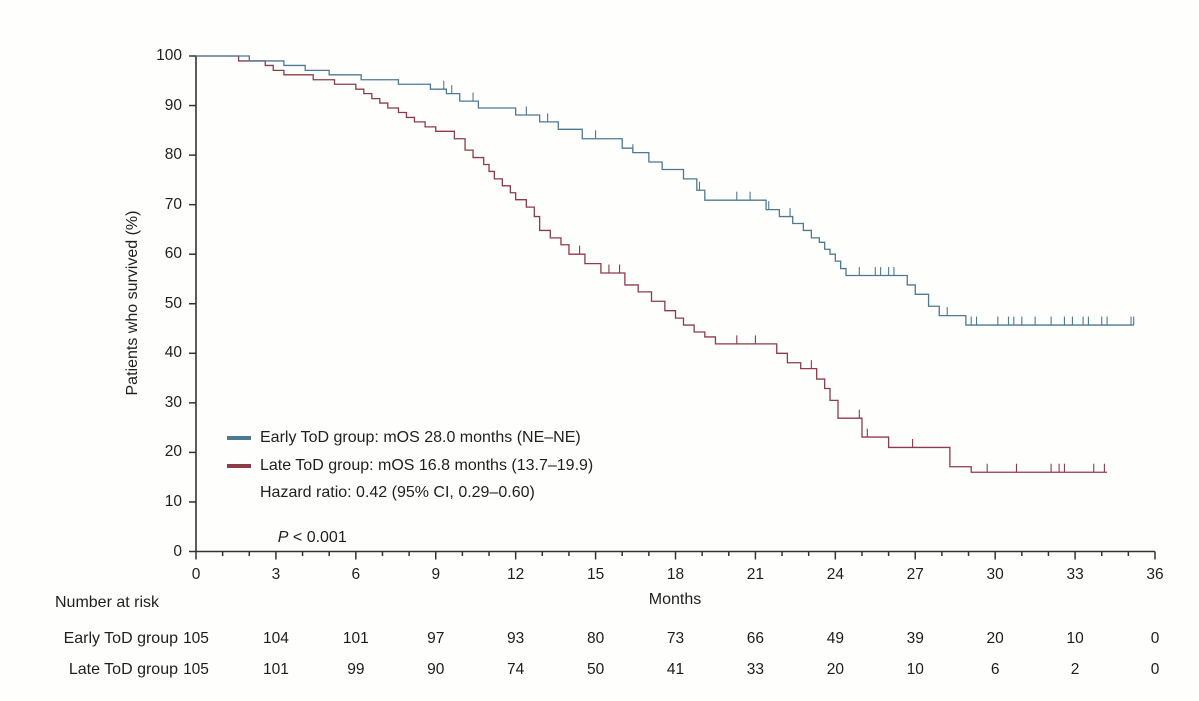 This screenshot has height=701, width=1199. Describe the element at coordinates (420, 437) in the screenshot. I see `legend-label: Early ToD group: mOS 28.0 months (NE–NE)` at that location.